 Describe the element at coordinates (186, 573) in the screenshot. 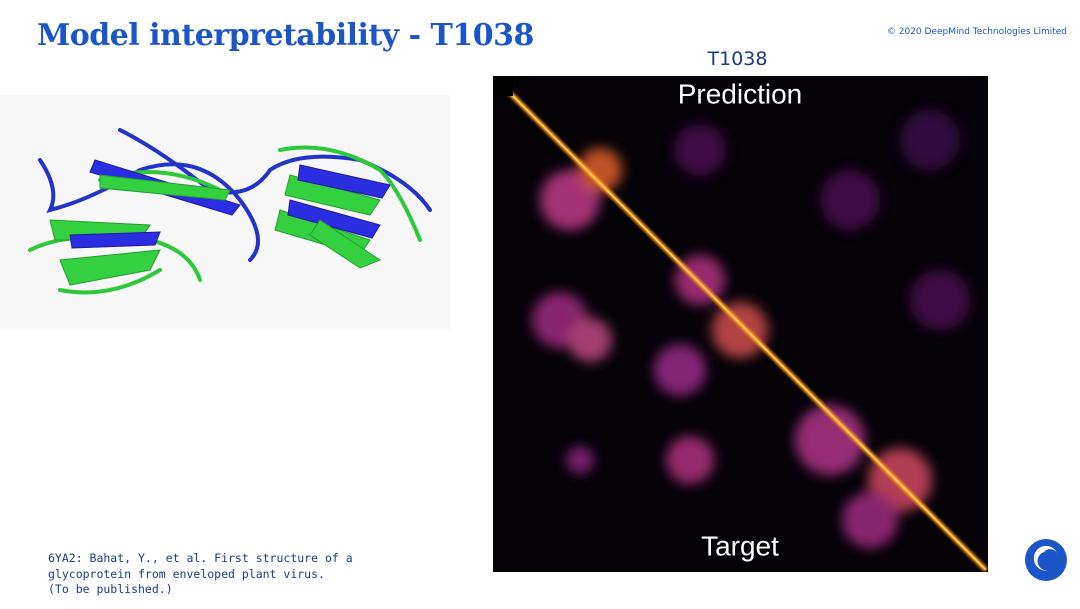

I see `citation-line: glycoprotein from enveloped plant virus.` at that location.